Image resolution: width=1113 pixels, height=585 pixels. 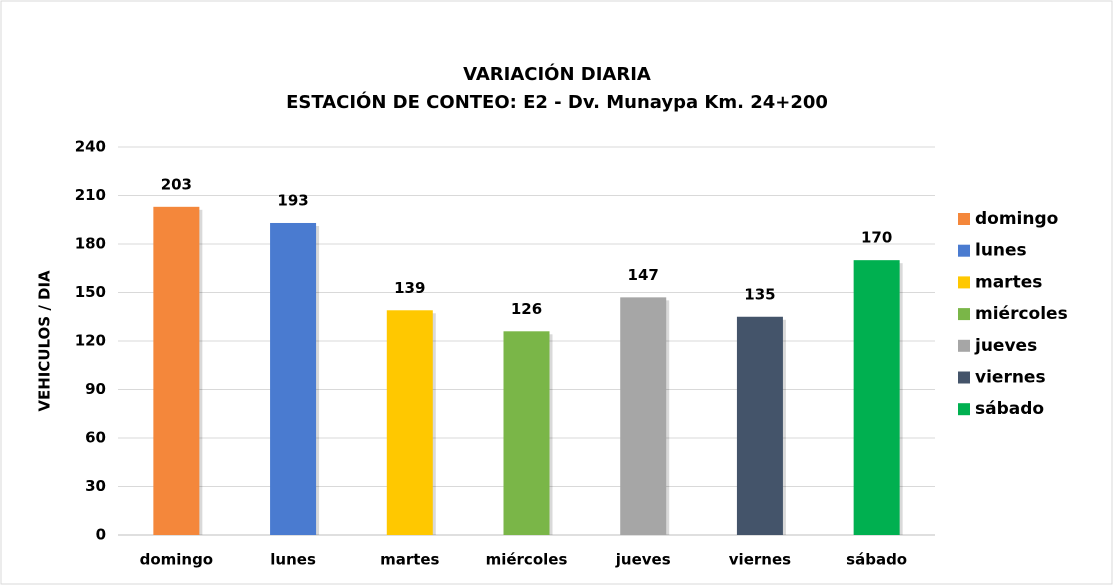 I want to click on x-tick-label: domingo, so click(x=177, y=560).